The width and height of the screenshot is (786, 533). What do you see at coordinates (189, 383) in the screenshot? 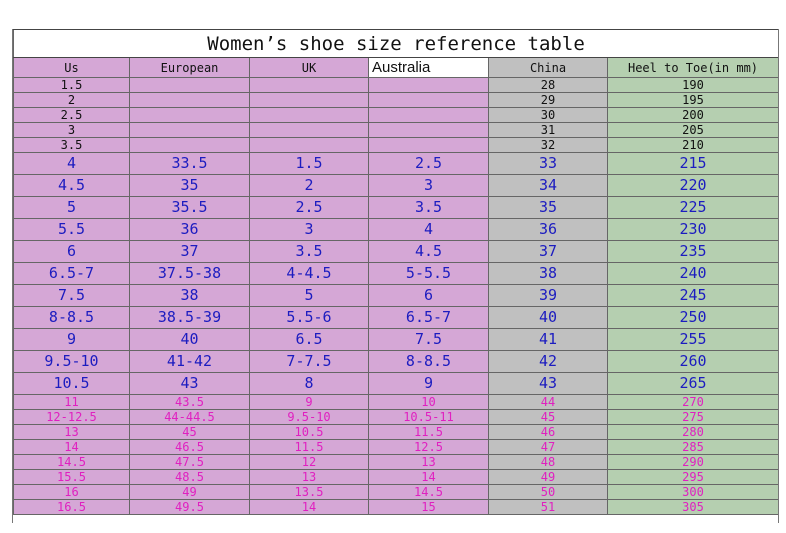
I see `cell-european: 43` at bounding box center [189, 383].